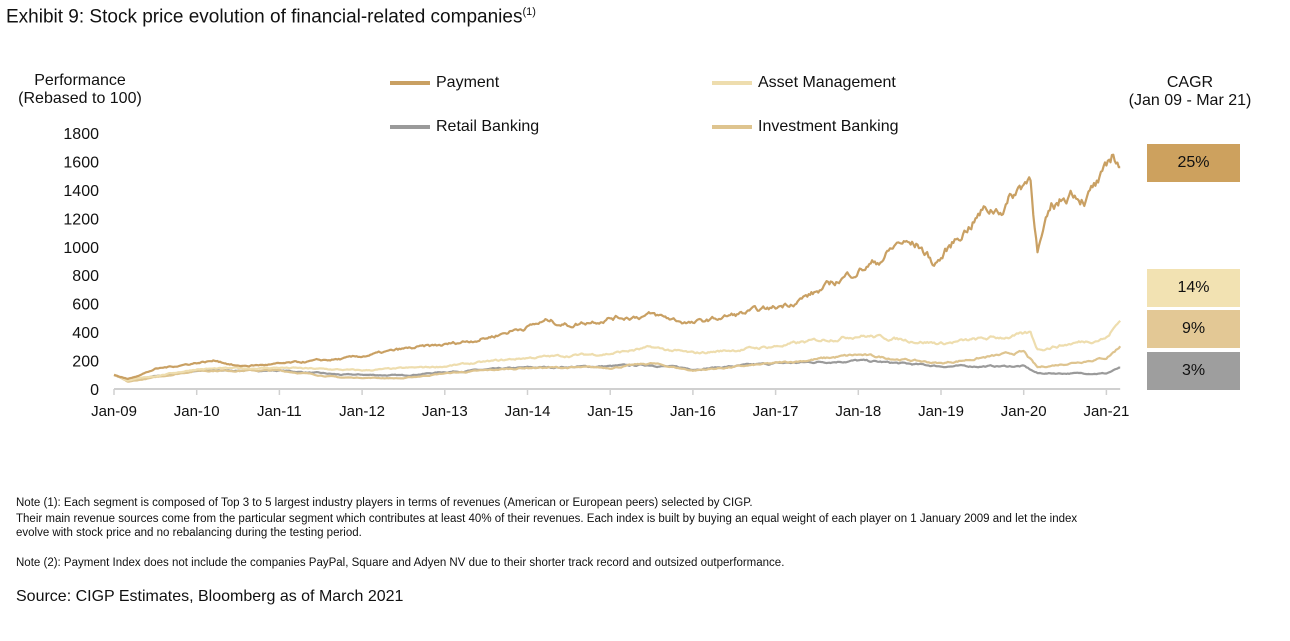 Image resolution: width=1290 pixels, height=641 pixels. Describe the element at coordinates (362, 411) in the screenshot. I see `x-tick-label: Jan-12` at that location.